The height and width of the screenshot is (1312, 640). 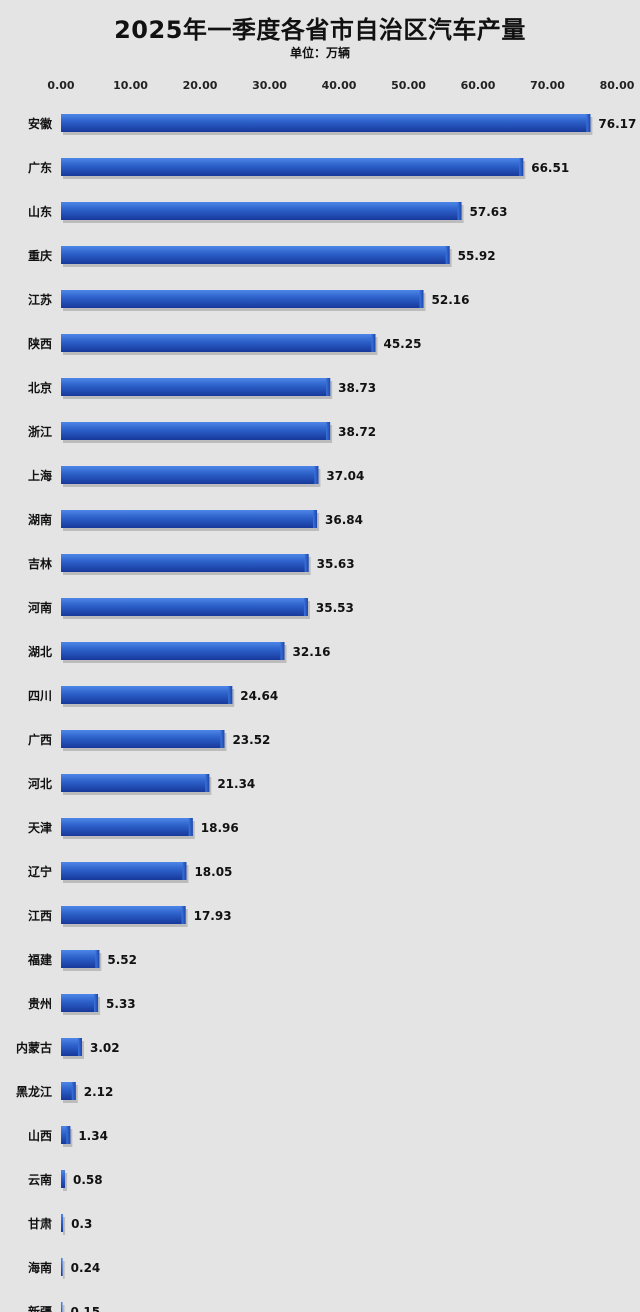 What do you see at coordinates (40, 299) in the screenshot?
I see `category-label: 江苏` at bounding box center [40, 299].